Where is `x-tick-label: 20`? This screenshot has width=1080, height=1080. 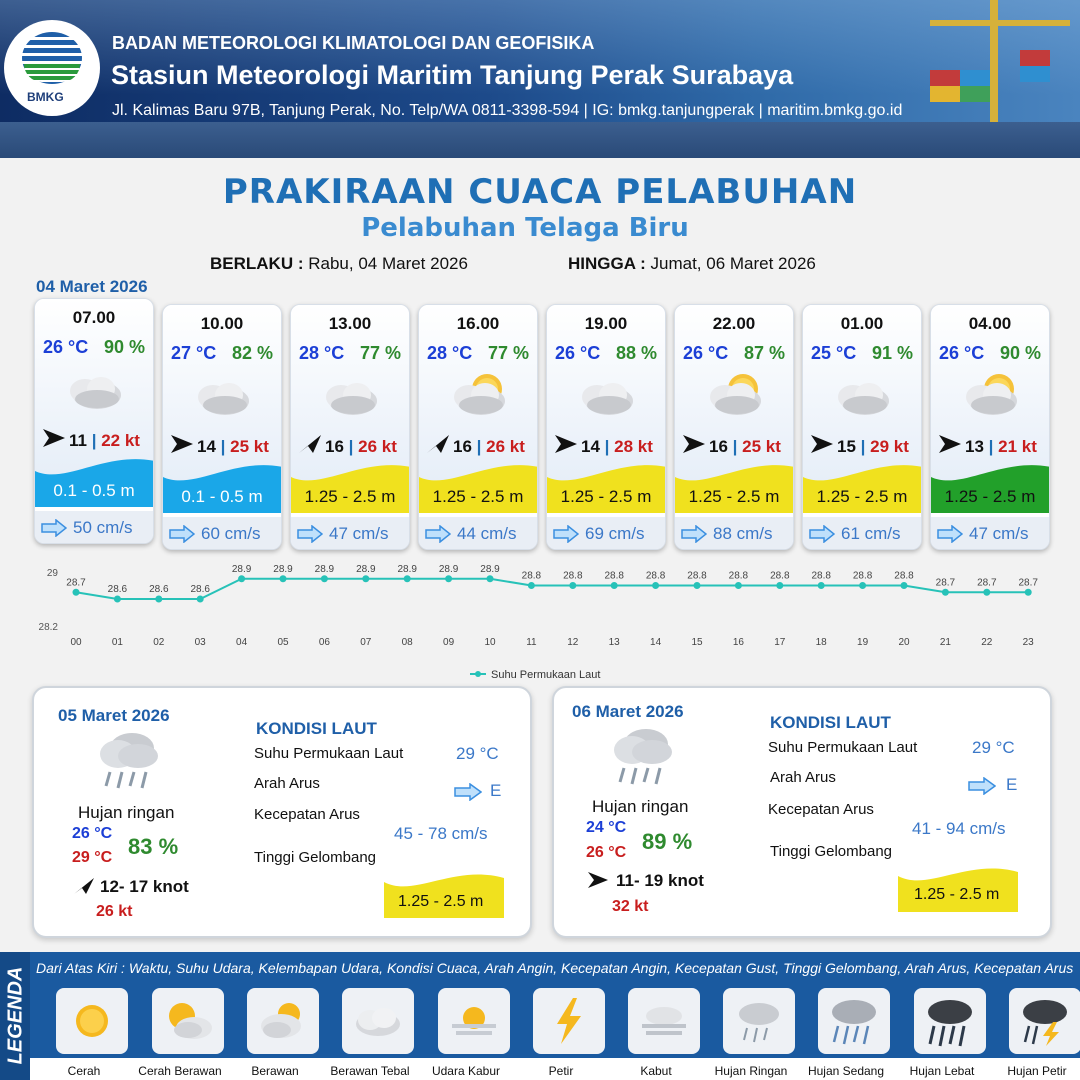
x-tick-label: 20 is located at coordinates (904, 642).